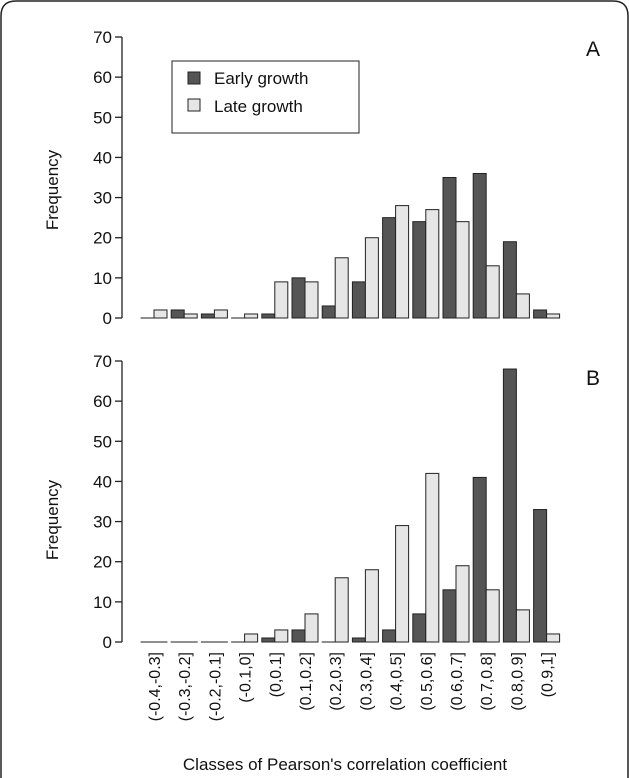 Image resolution: width=629 pixels, height=778 pixels. Describe the element at coordinates (276, 674) in the screenshot. I see `category-tick-label: (0,0.1]` at that location.